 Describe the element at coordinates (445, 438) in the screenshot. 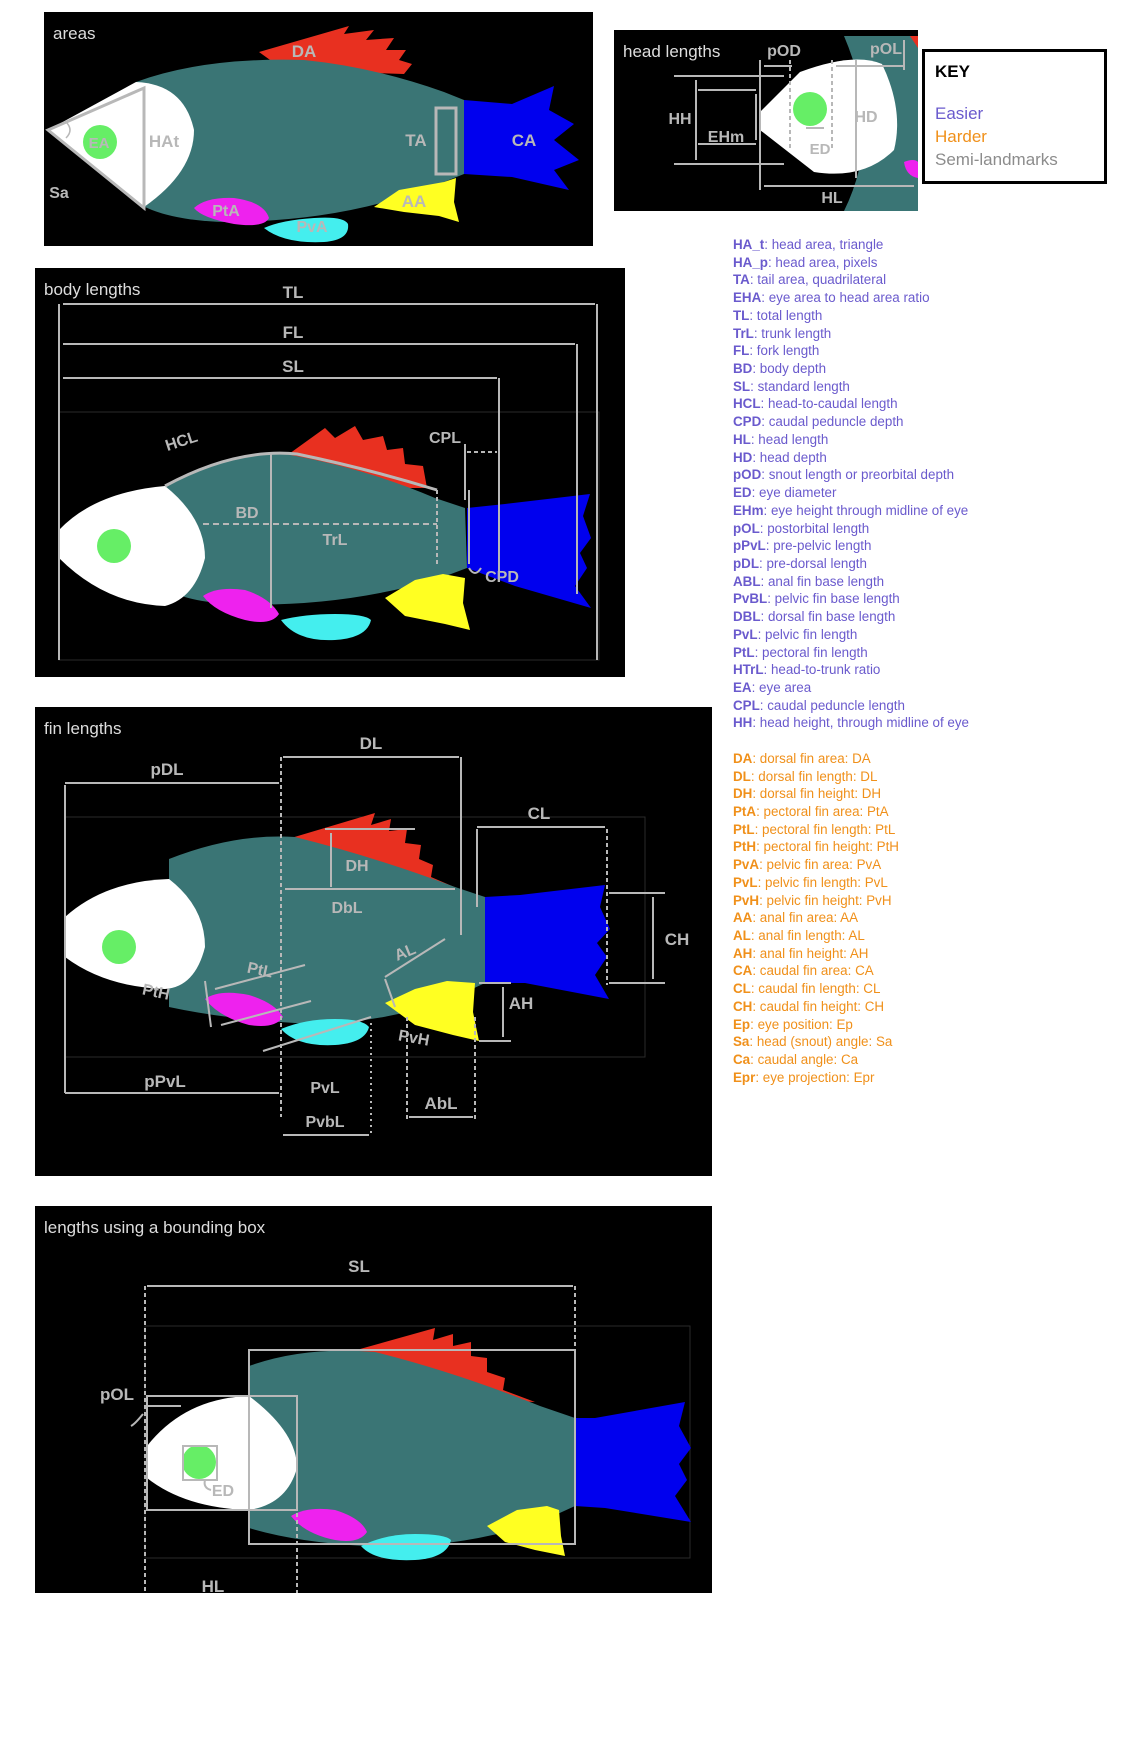

I see `label-CPL: CPL` at that location.